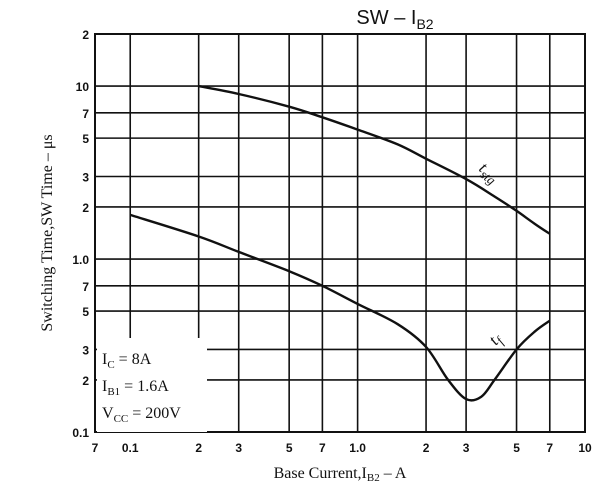  I want to click on conditions-box, so click(152, 385).